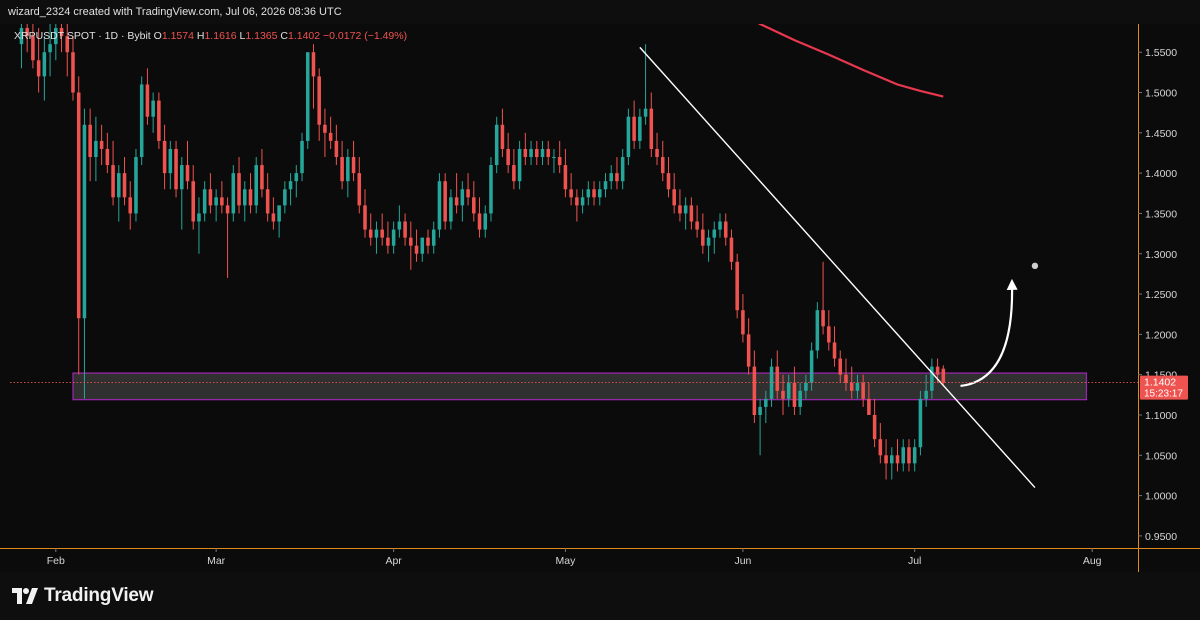 The image size is (1200, 620). What do you see at coordinates (989, 333) in the screenshot?
I see `bullish-arrow` at bounding box center [989, 333].